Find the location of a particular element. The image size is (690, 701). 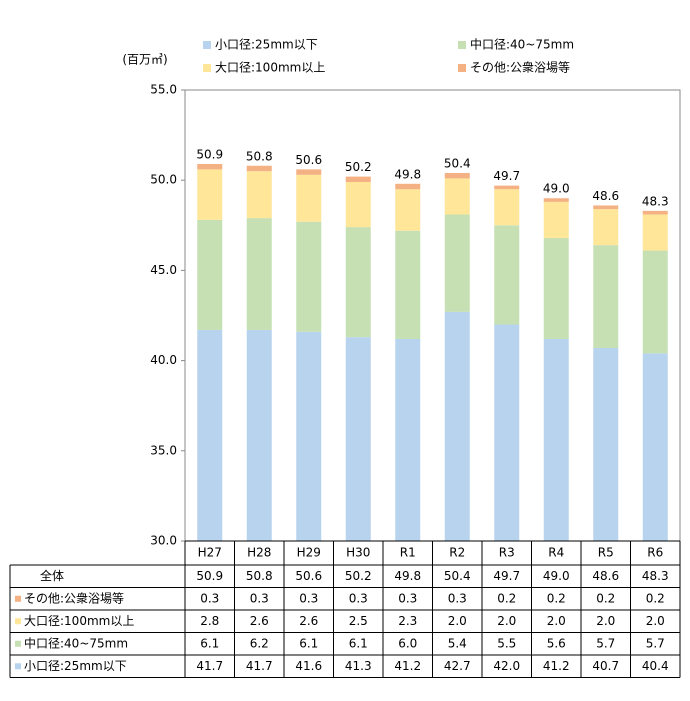

legend-label: 中口径:40~75mm is located at coordinates (522, 44).